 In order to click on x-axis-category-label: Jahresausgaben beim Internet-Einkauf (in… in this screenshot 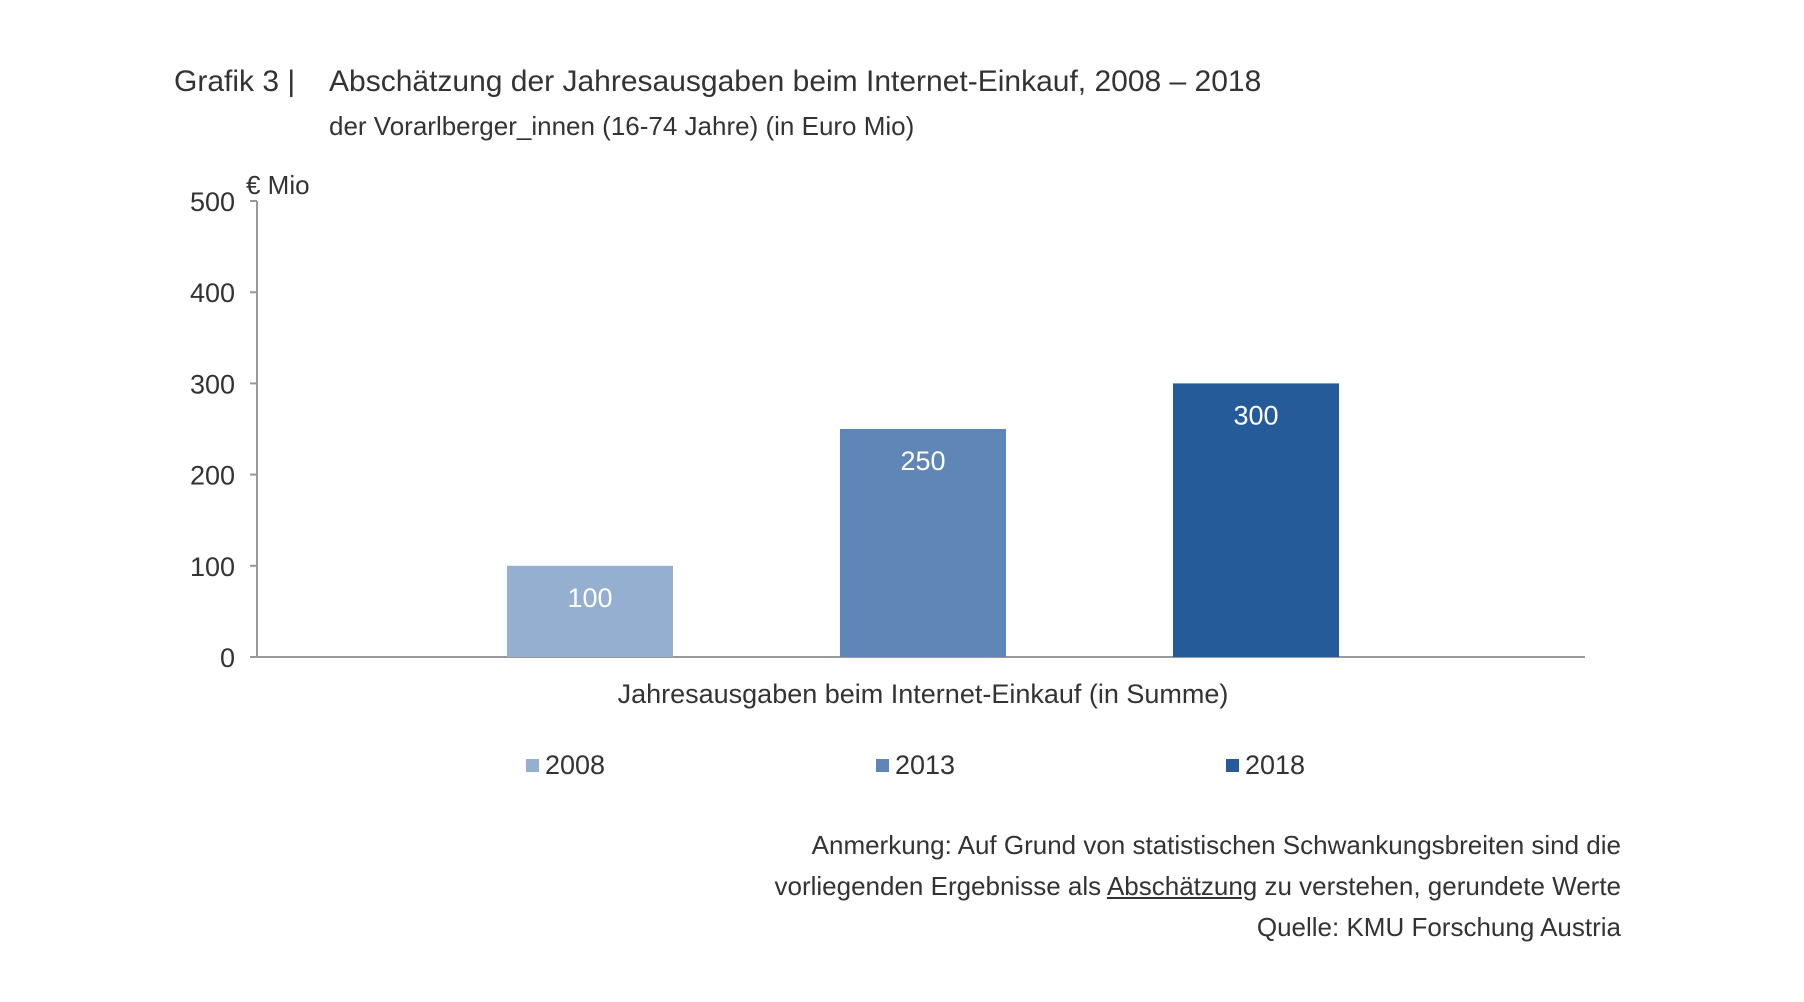, I will do `click(923, 694)`.